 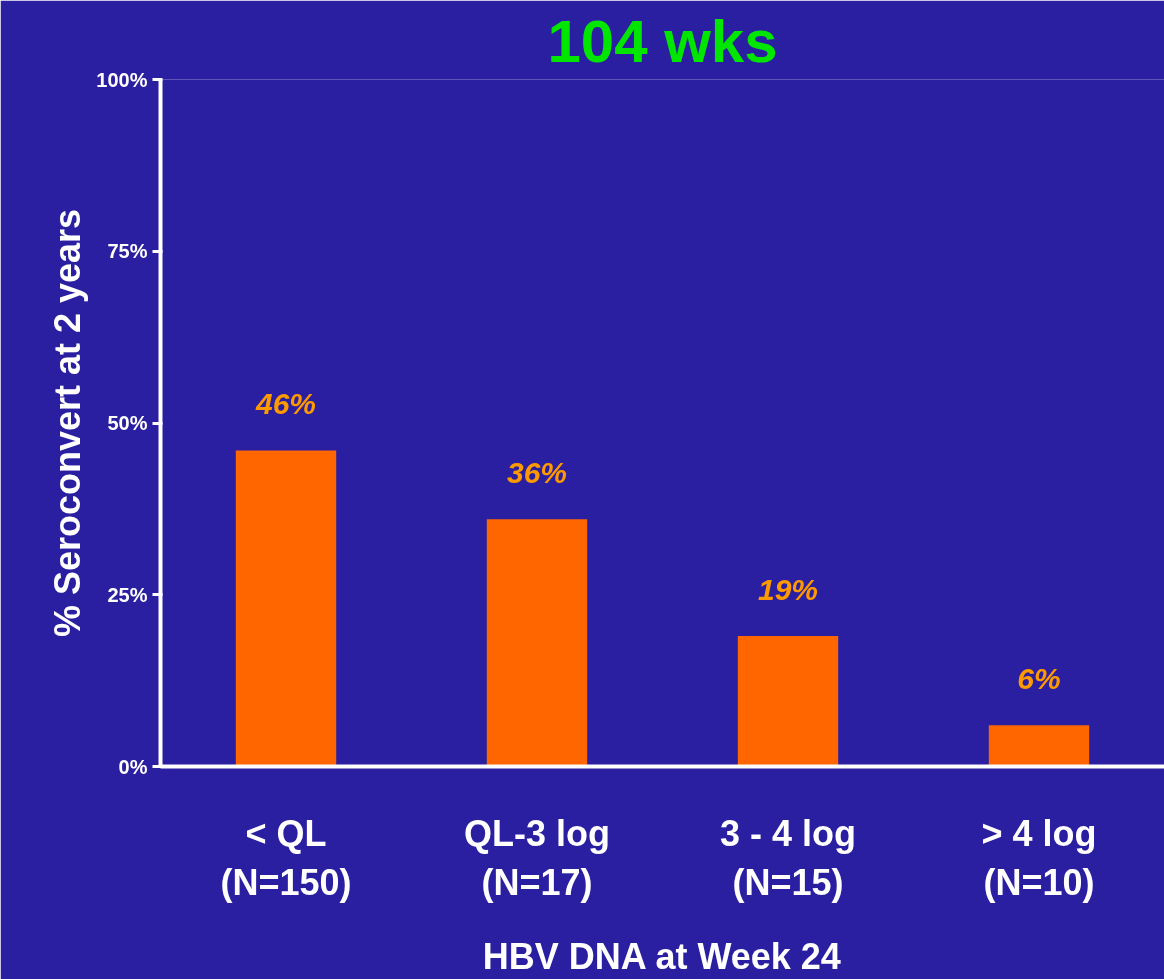 What do you see at coordinates (127, 251) in the screenshot?
I see `y-tick-label: 75%` at bounding box center [127, 251].